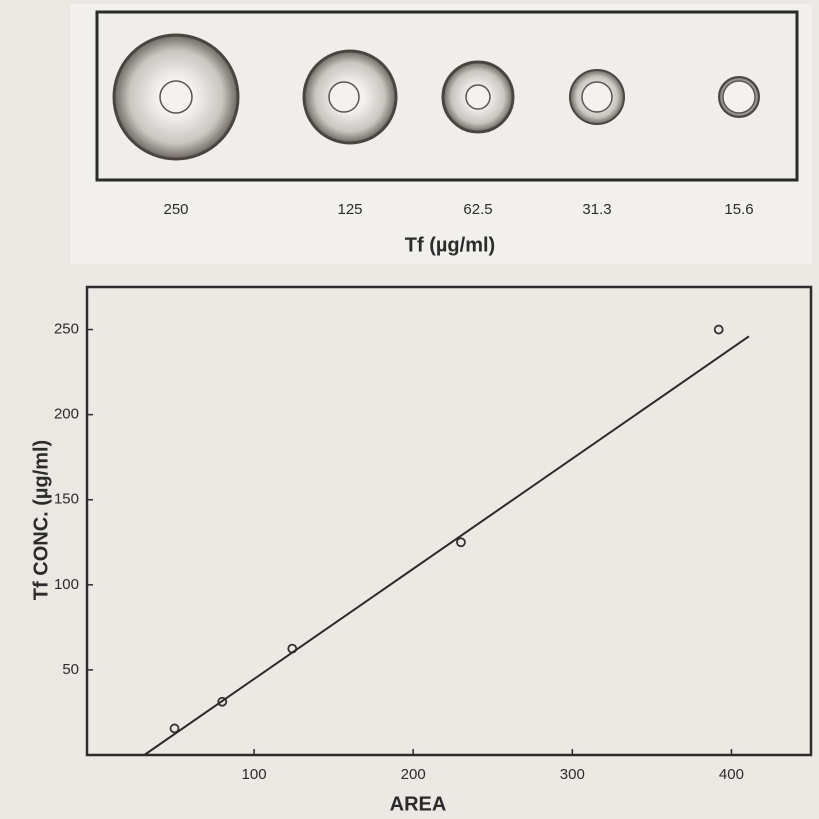 This screenshot has width=819, height=819. Describe the element at coordinates (477, 209) in the screenshot. I see `ring-label: 62.5` at that location.